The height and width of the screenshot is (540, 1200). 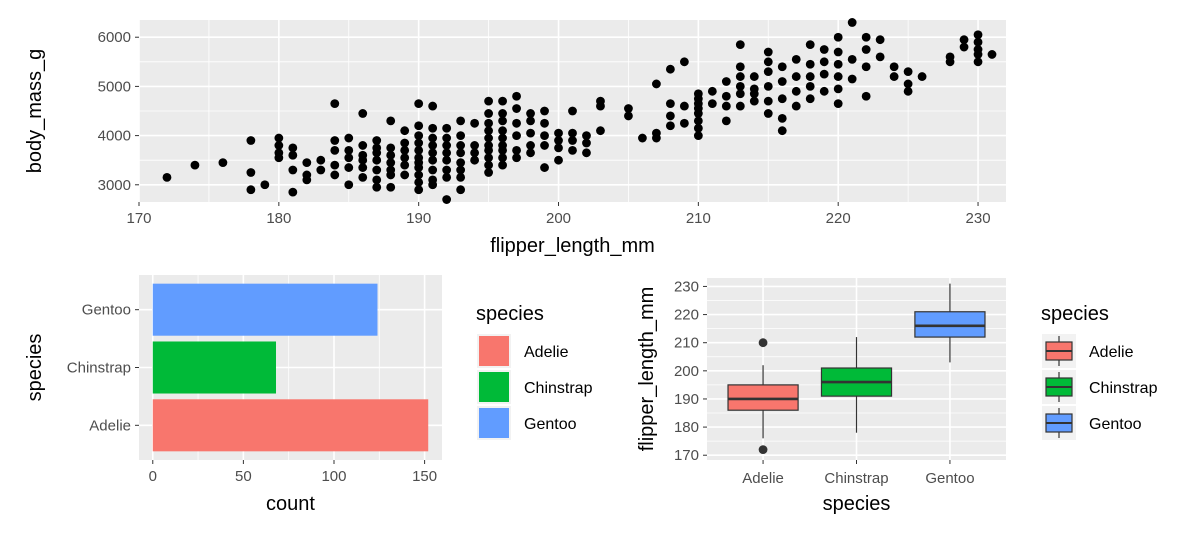 What do you see at coordinates (114, 185) in the screenshot?
I see `scatter-y-tick-label: 3000` at bounding box center [114, 185].